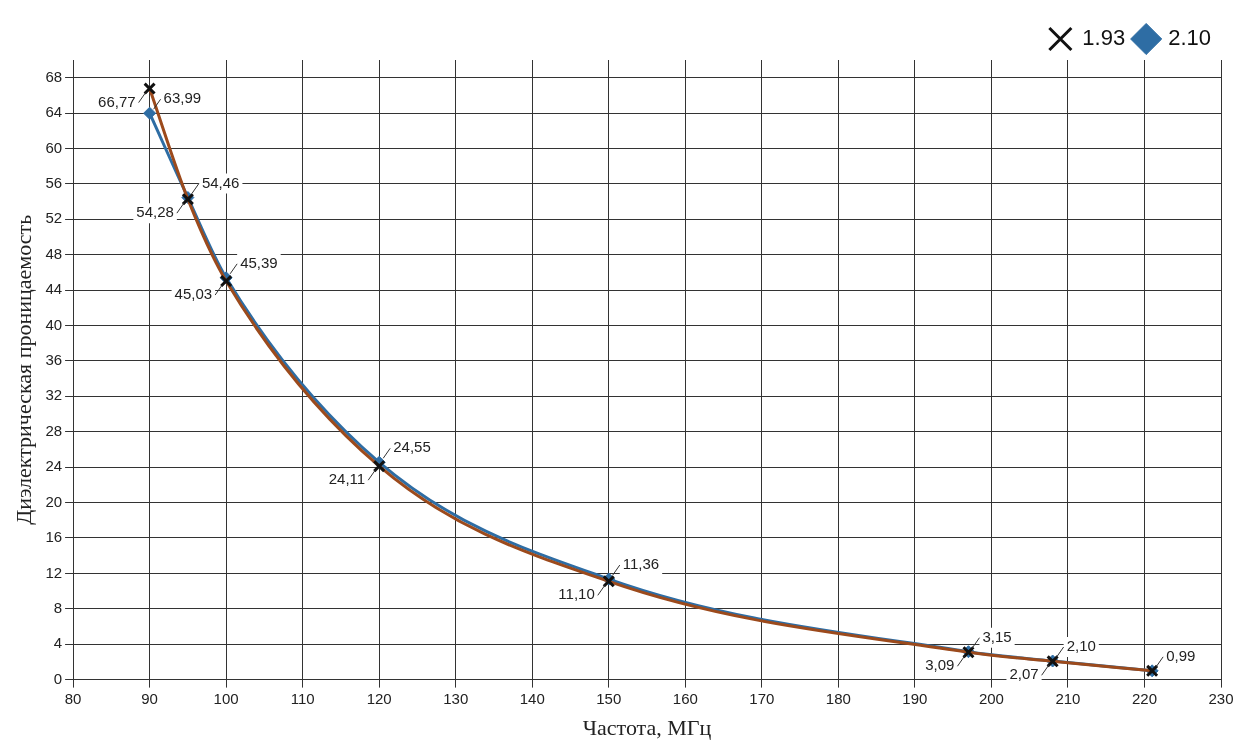  I want to click on data-label: 54,28, so click(155, 212).